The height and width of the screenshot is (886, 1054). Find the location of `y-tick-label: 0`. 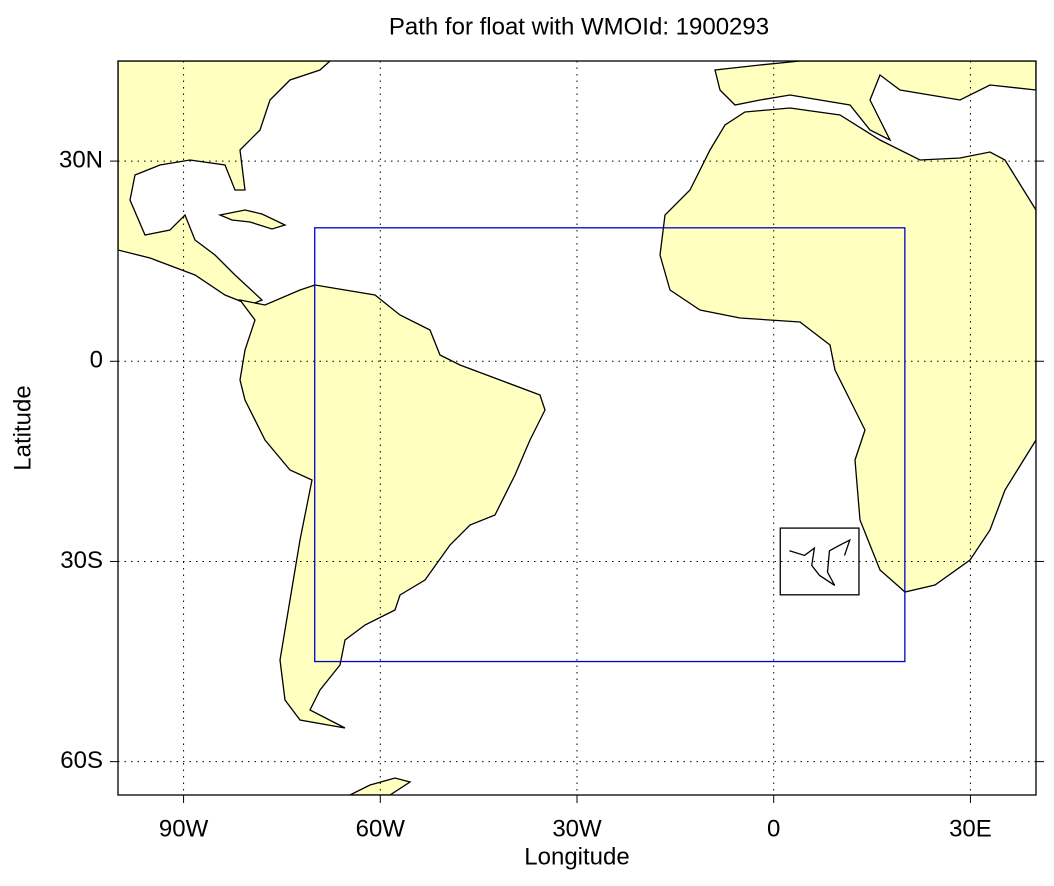

y-tick-label: 0 is located at coordinates (96, 360).